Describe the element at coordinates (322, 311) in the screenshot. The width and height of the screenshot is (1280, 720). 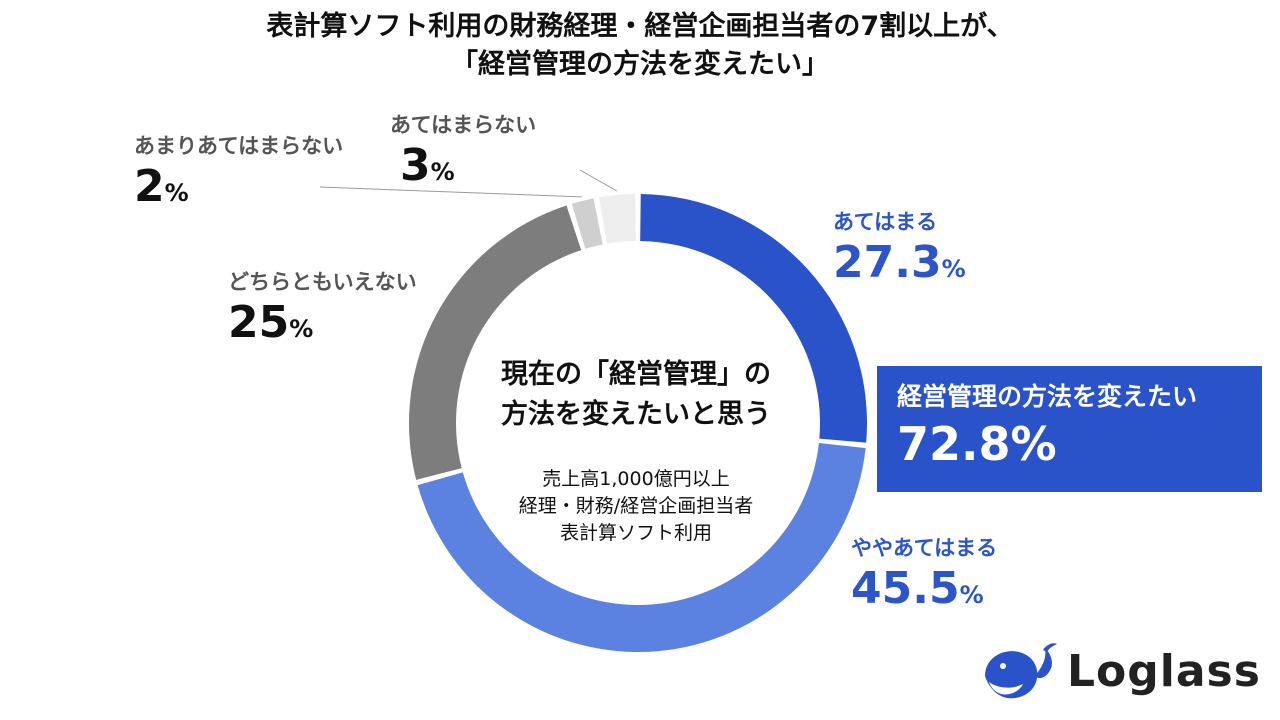
I see `slice-label-neutral: どちらともいえない 25%` at that location.